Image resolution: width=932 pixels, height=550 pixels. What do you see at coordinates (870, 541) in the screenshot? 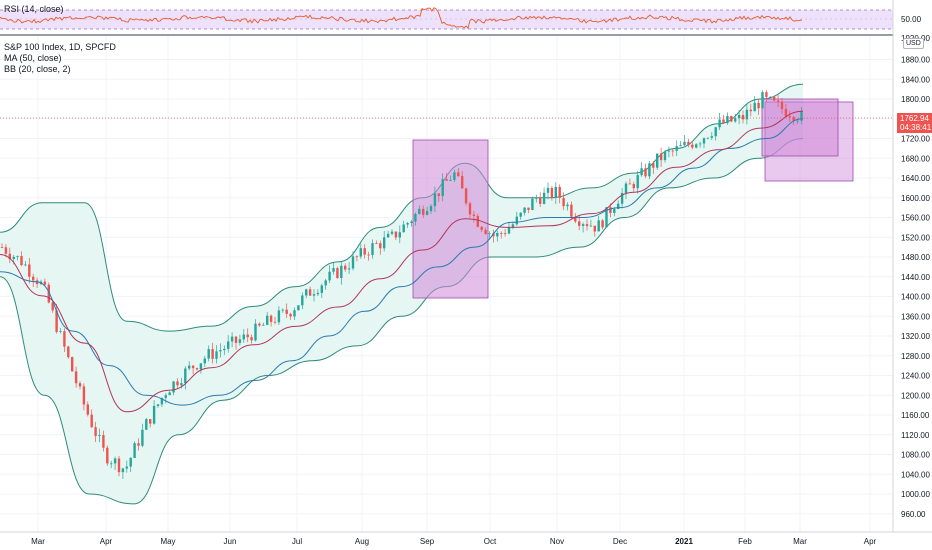
I see `time-axis-label: Apr` at bounding box center [870, 541].